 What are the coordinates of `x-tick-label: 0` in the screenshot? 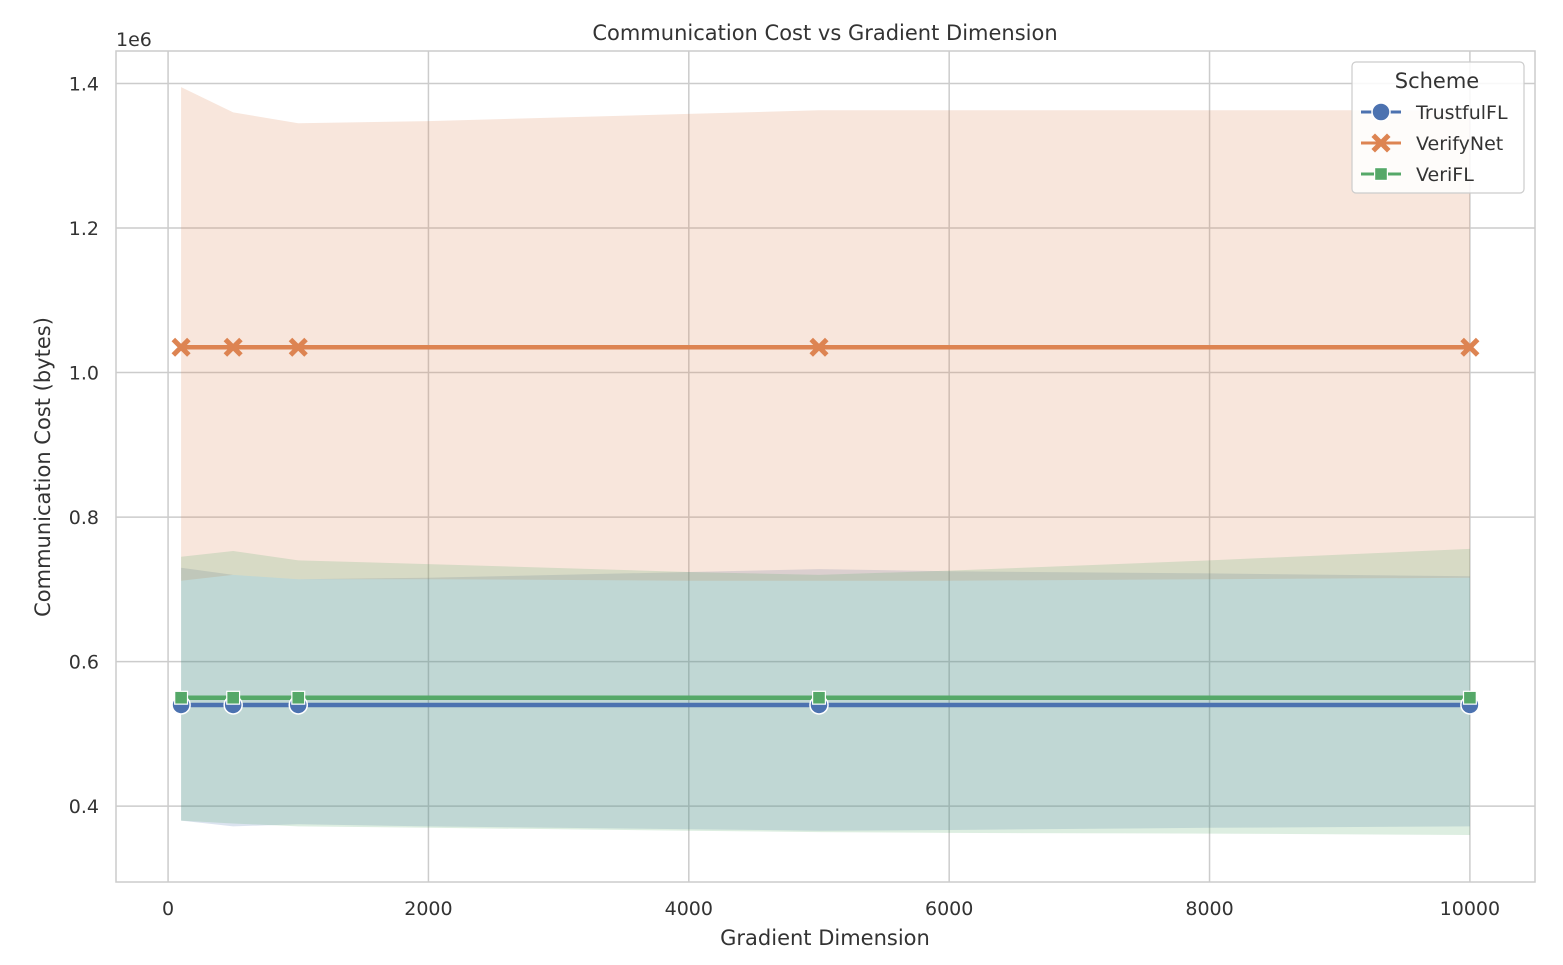 It's located at (168, 909).